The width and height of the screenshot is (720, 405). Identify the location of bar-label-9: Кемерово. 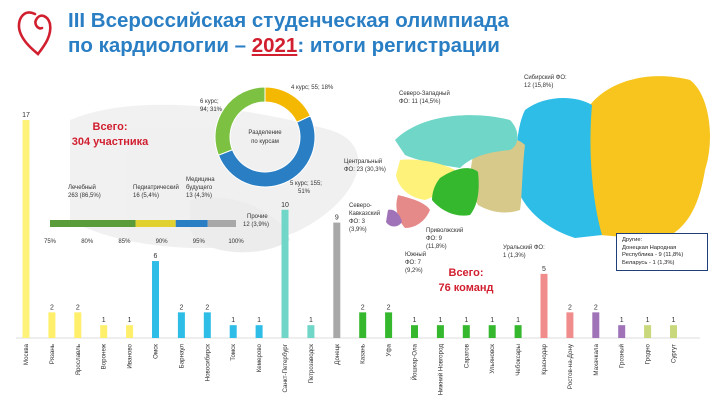
(259, 357).